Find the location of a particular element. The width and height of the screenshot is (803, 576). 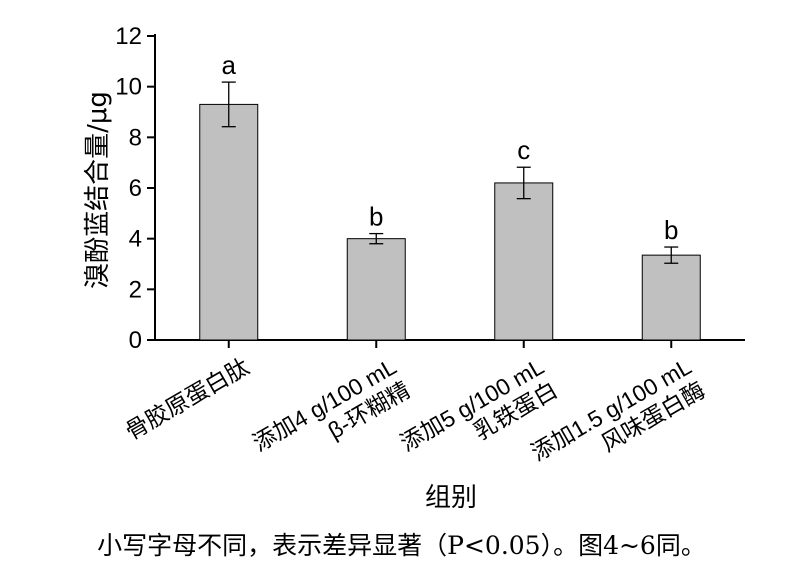

y-tick-label: 12 is located at coordinates (128, 36).